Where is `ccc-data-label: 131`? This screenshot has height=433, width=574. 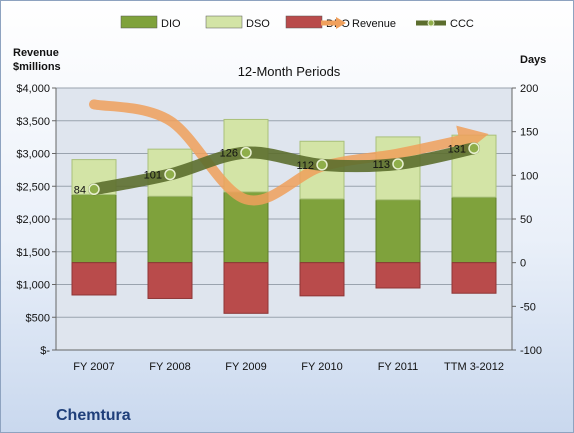
ccc-data-label: 131 is located at coordinates (457, 149).